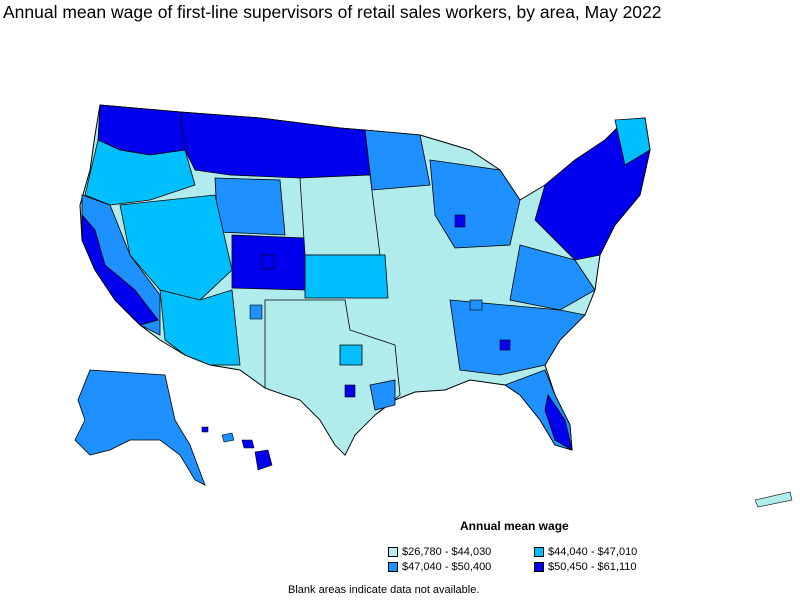 Image resolution: width=800 pixels, height=600 pixels. I want to click on region-arizona, so click(200, 327).